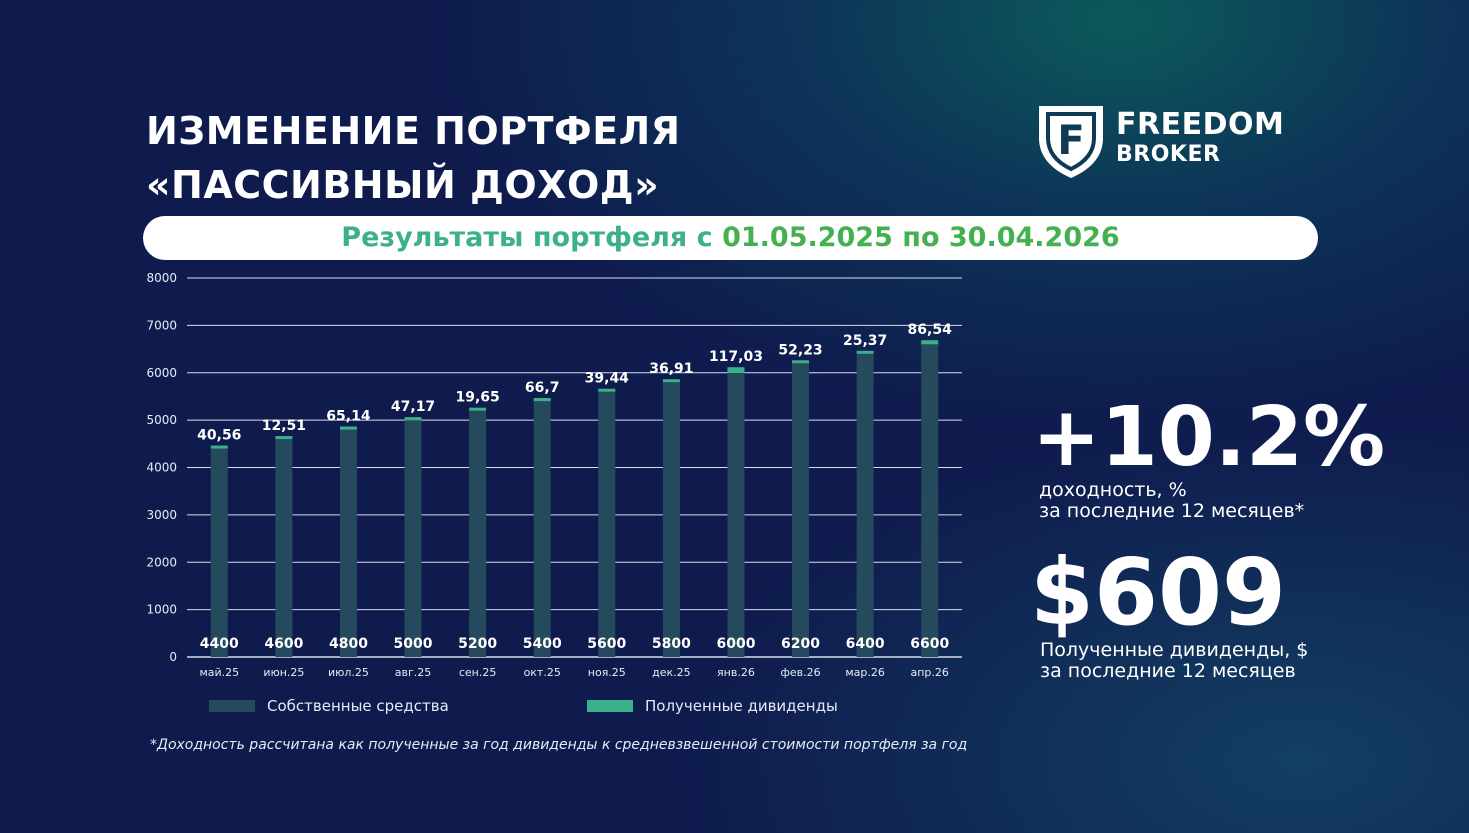 This screenshot has height=833, width=1469. What do you see at coordinates (161, 325) in the screenshot?
I see `y-tick-label: 7000` at bounding box center [161, 325].